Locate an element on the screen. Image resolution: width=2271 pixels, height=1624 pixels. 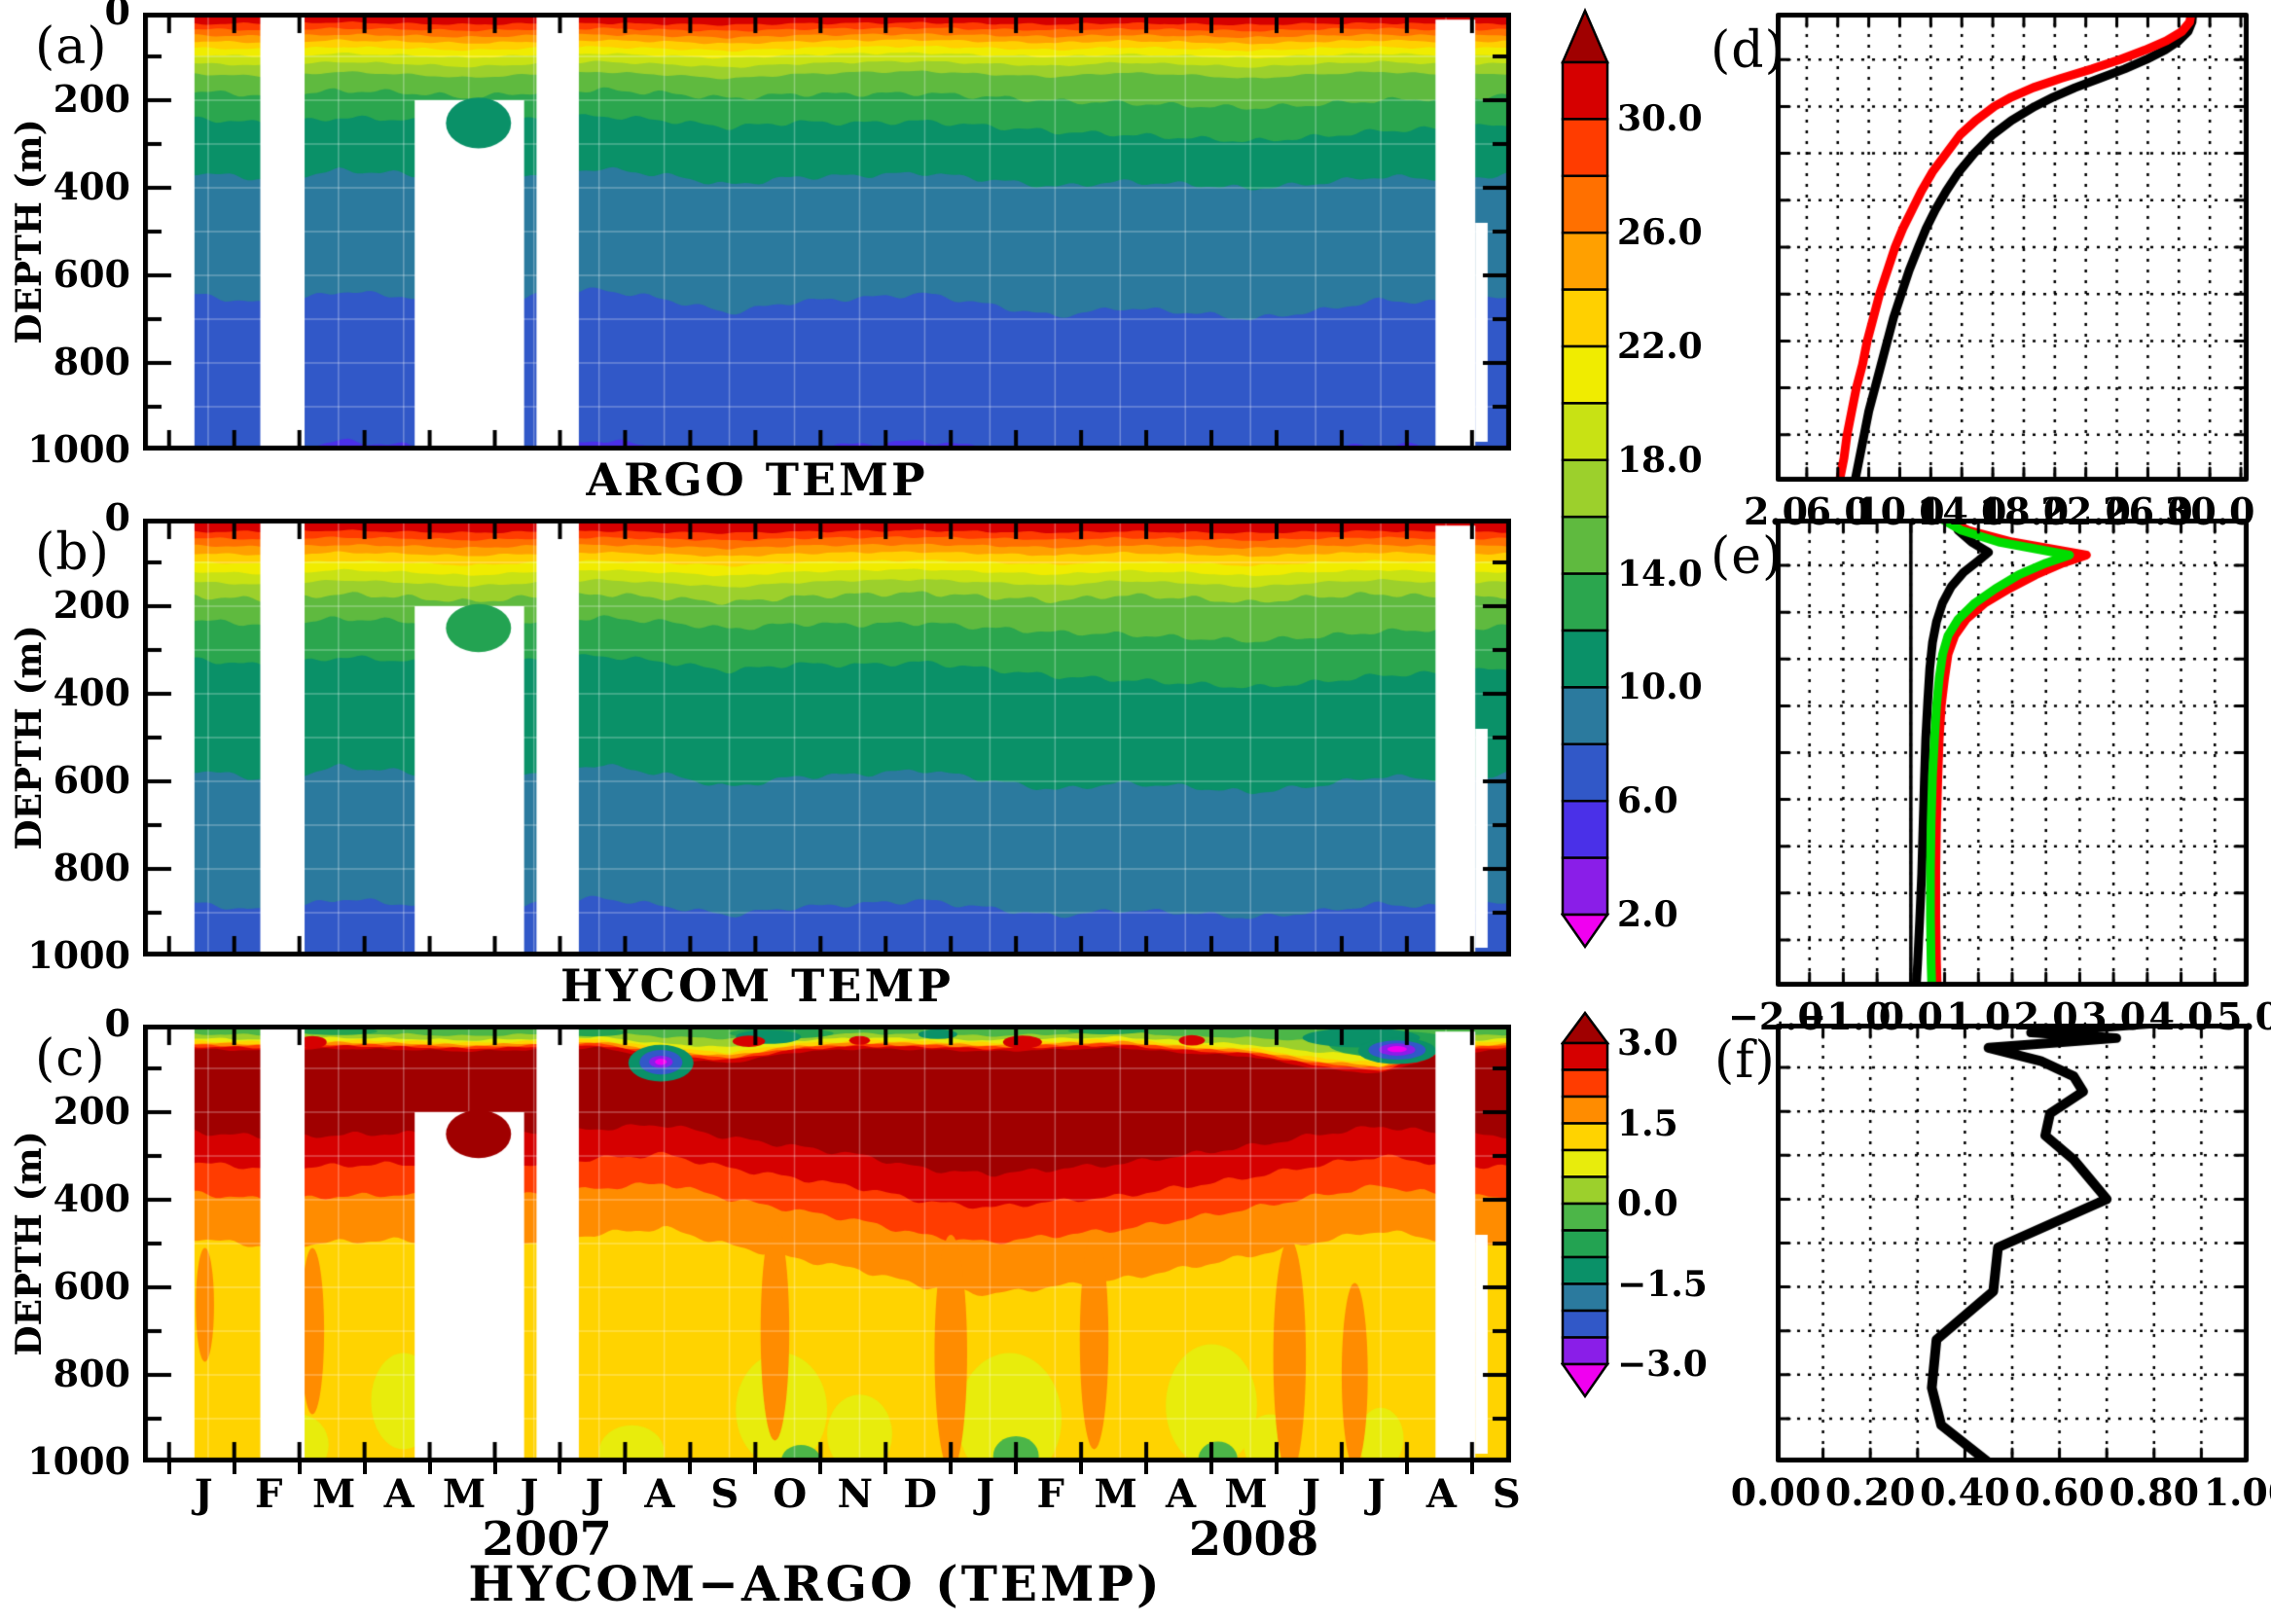
profile-x-tick-label: 0.80 is located at coordinates (2154, 1492).